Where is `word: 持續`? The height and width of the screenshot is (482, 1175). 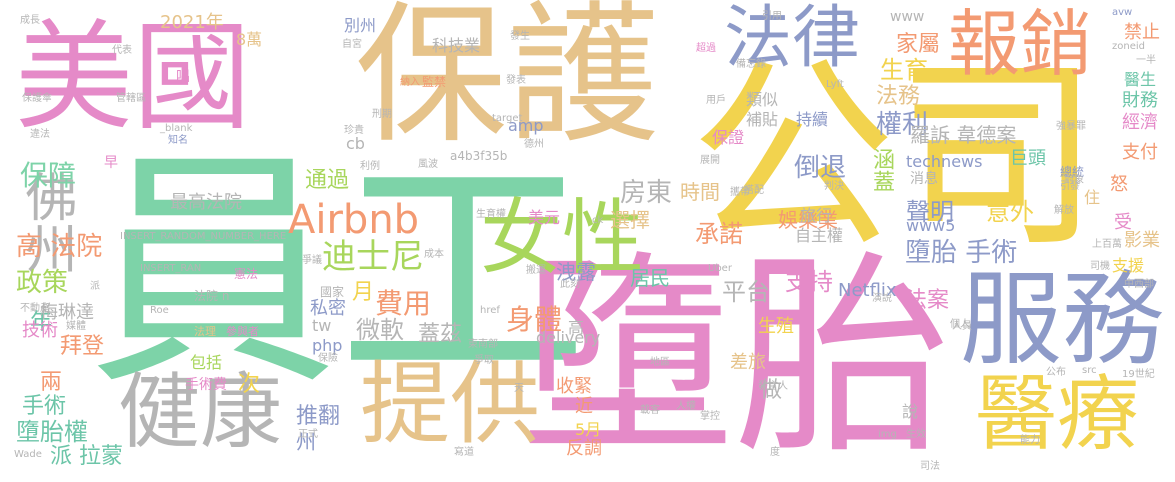 word: 持續 is located at coordinates (812, 119).